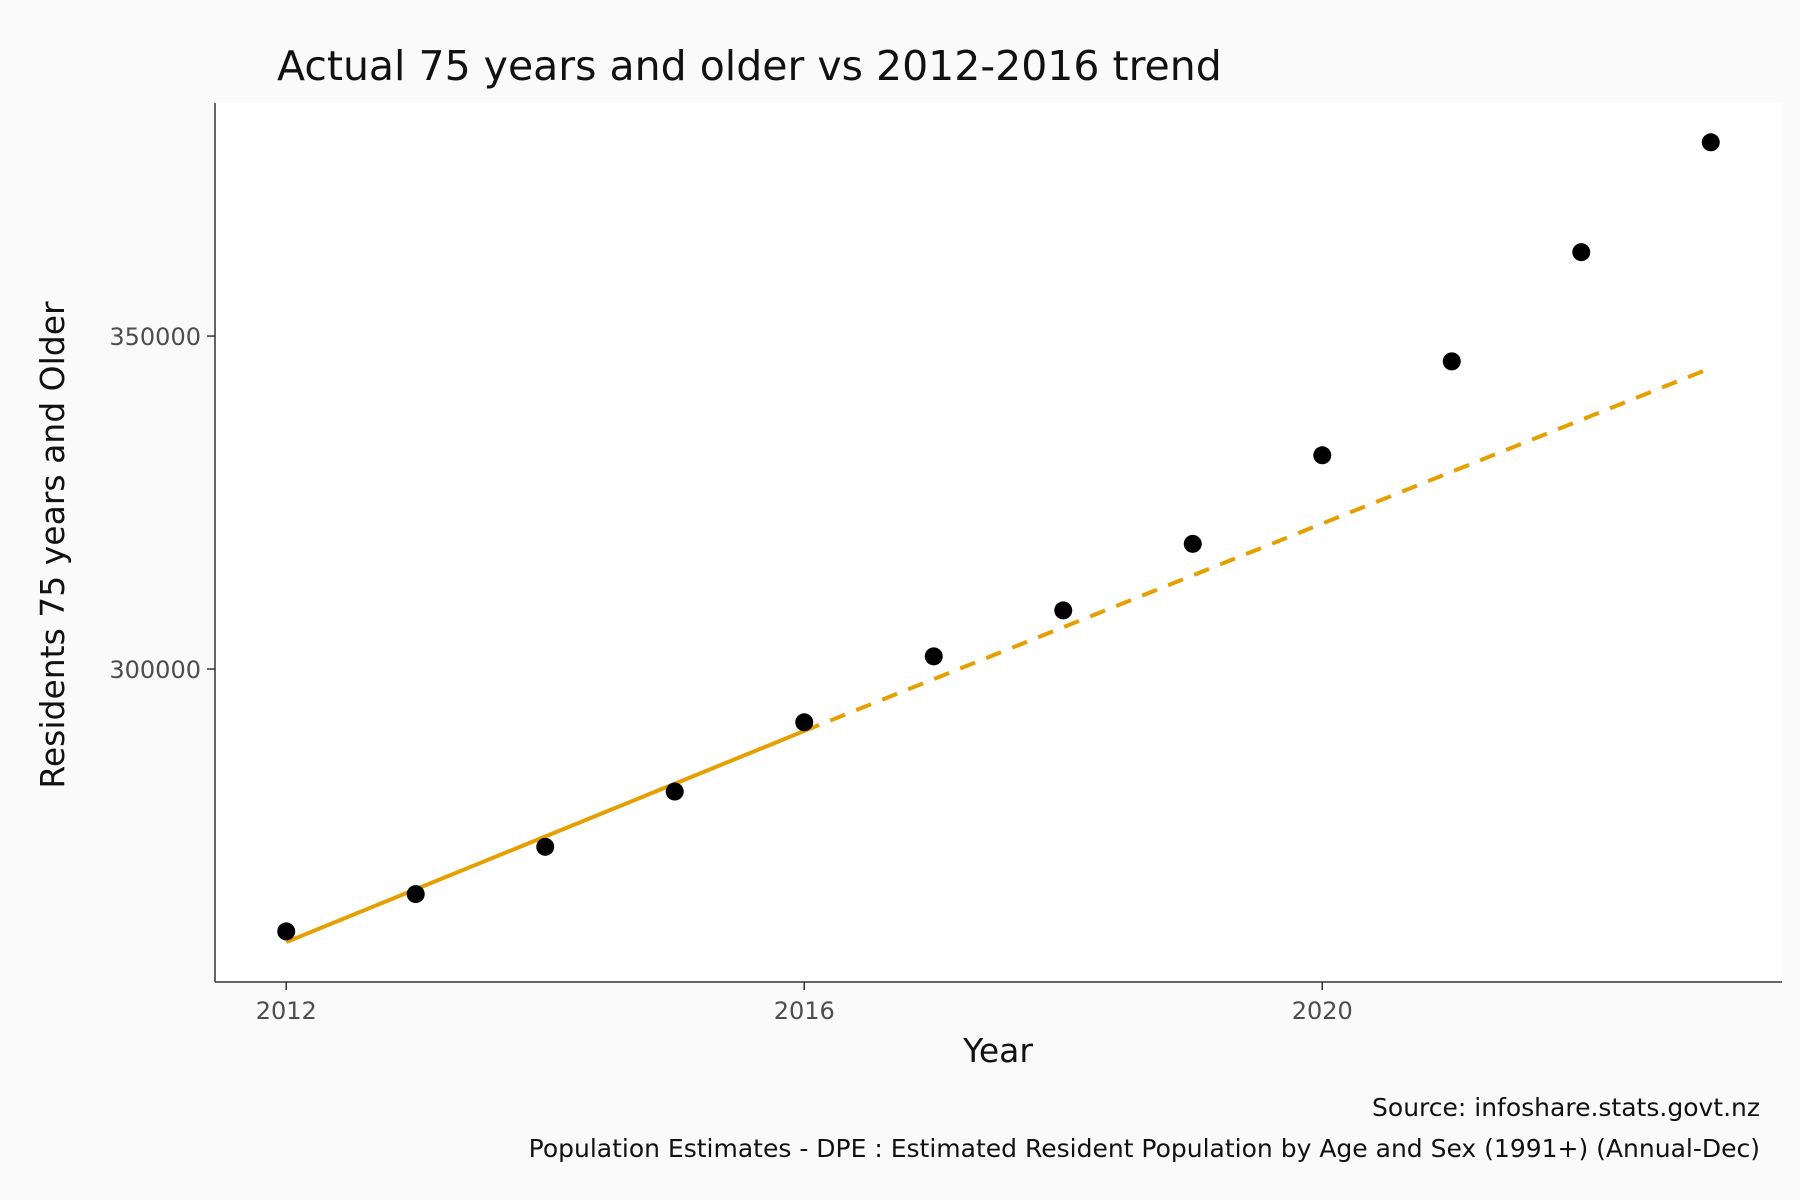  Describe the element at coordinates (997, 1050) in the screenshot. I see `x-axis-title: Year` at that location.